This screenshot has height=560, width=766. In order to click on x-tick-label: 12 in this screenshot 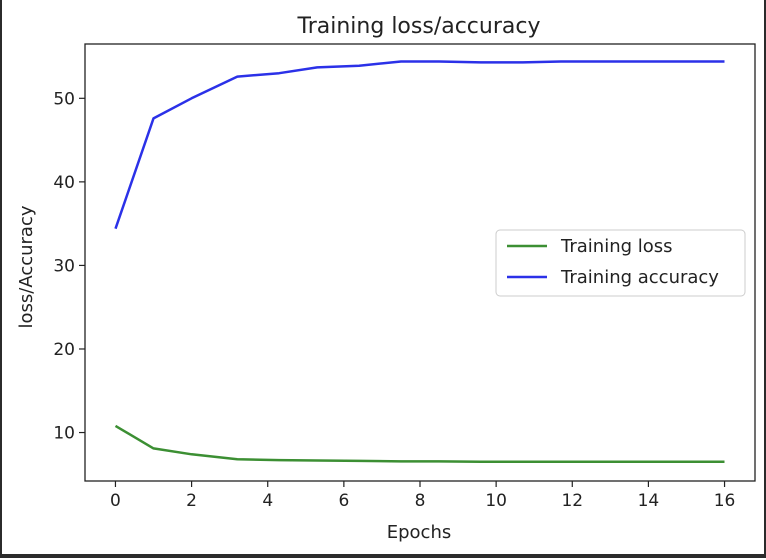, I will do `click(572, 501)`.